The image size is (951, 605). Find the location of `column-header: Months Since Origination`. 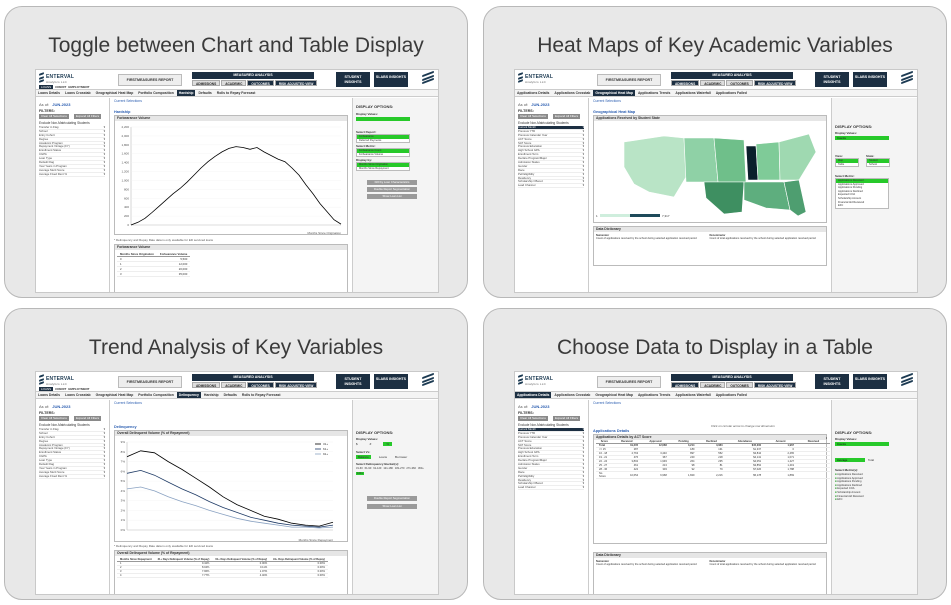

column-header: Months Since Origination is located at coordinates (137, 254).